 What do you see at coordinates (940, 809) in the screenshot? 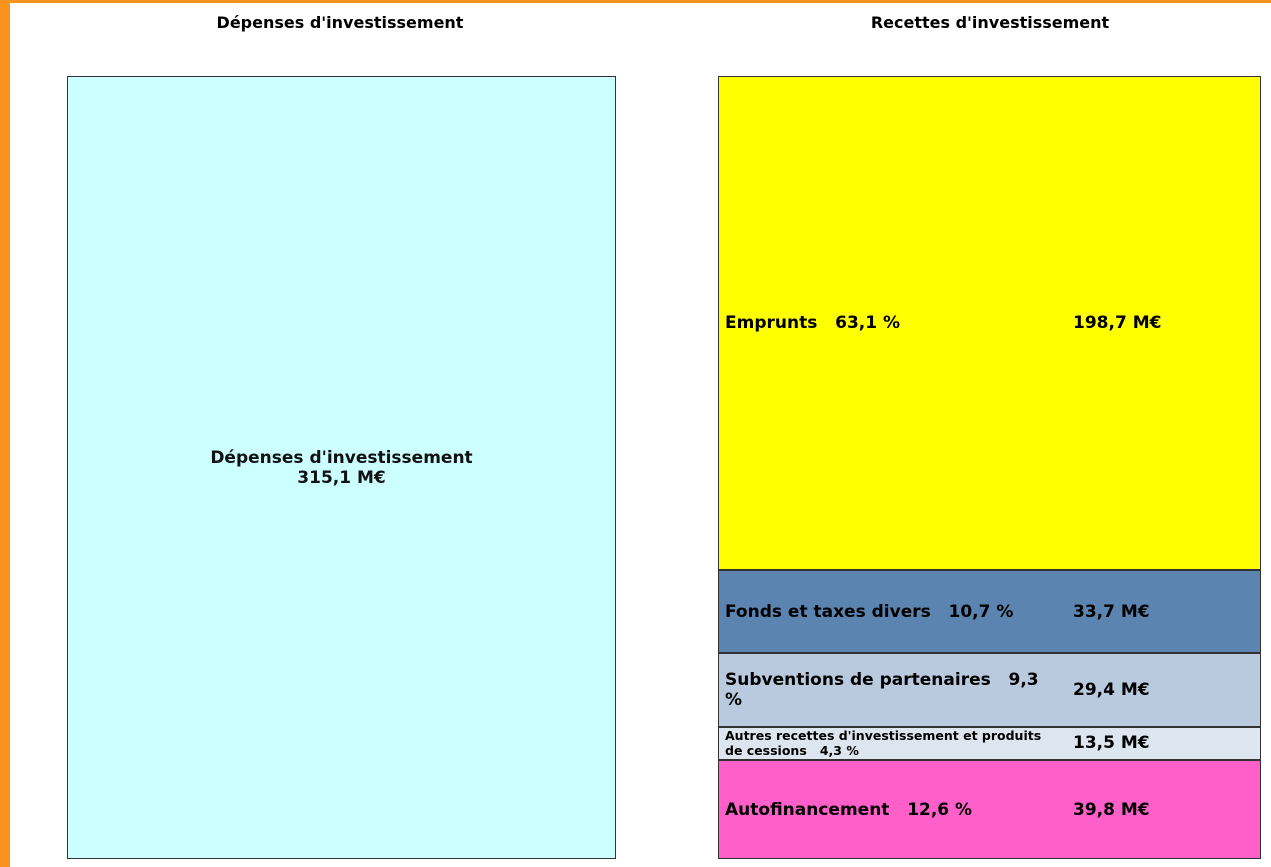
I see `segment-percent: 12,6 %` at bounding box center [940, 809].